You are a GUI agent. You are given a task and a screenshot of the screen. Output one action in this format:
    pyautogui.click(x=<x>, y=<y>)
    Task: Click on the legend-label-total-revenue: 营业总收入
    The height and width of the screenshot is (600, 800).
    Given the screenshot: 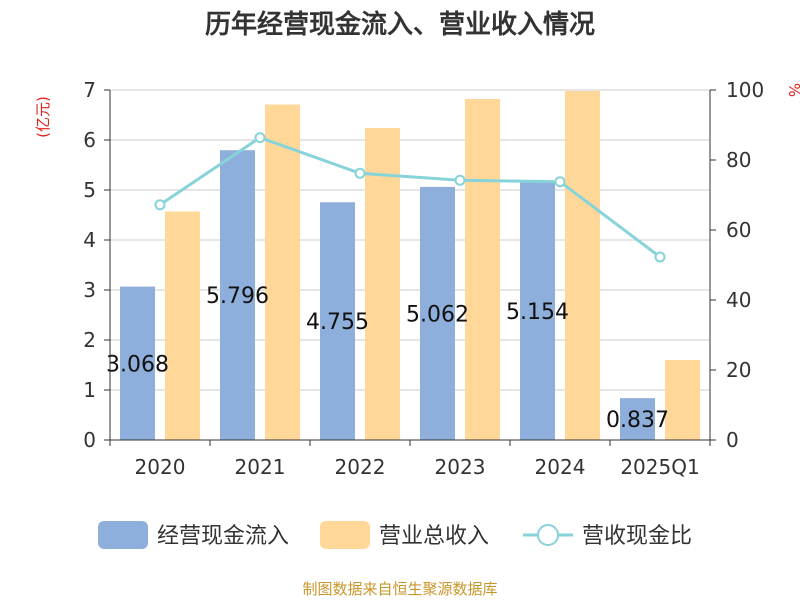 What is the action you would take?
    pyautogui.click(x=434, y=536)
    